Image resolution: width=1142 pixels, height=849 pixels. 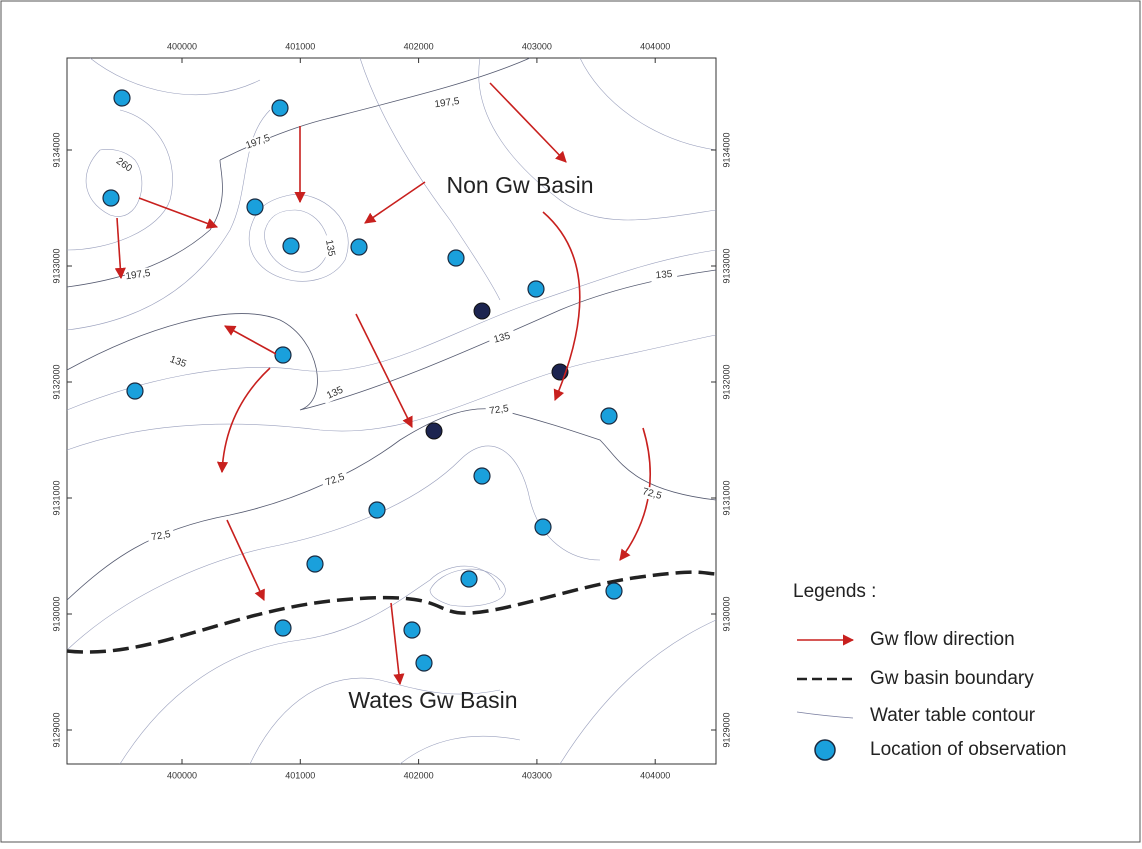 I want to click on annotation: Non Gw Basin, so click(x=519, y=185).